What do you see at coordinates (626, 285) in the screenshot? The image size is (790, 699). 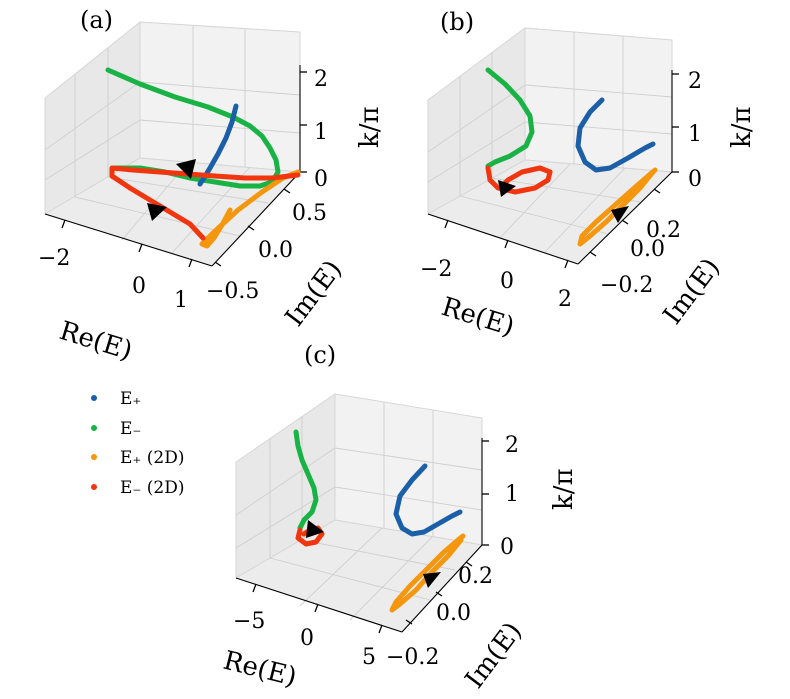 I see `panel-b-ytick-1: −0.2` at bounding box center [626, 285].